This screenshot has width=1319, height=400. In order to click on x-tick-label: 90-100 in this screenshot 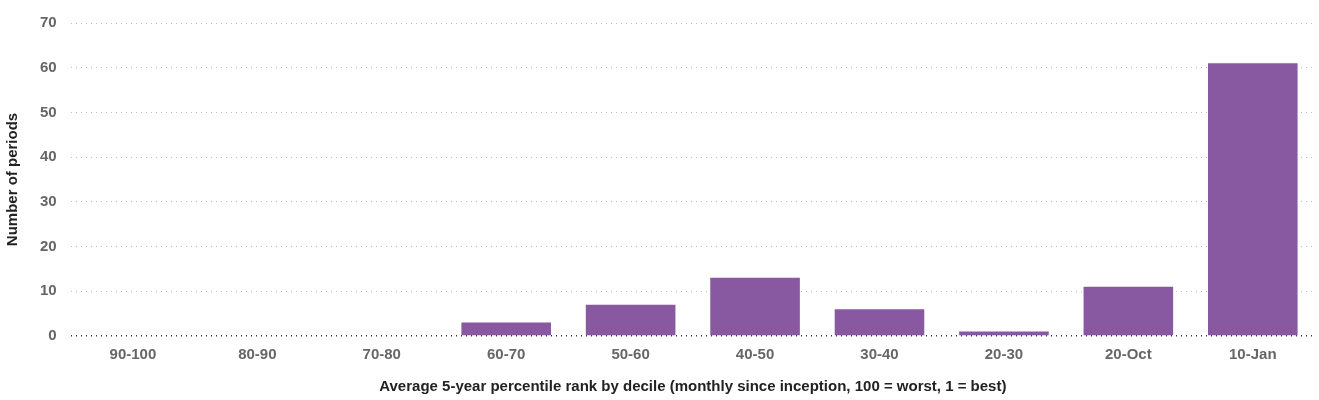, I will do `click(133, 354)`.